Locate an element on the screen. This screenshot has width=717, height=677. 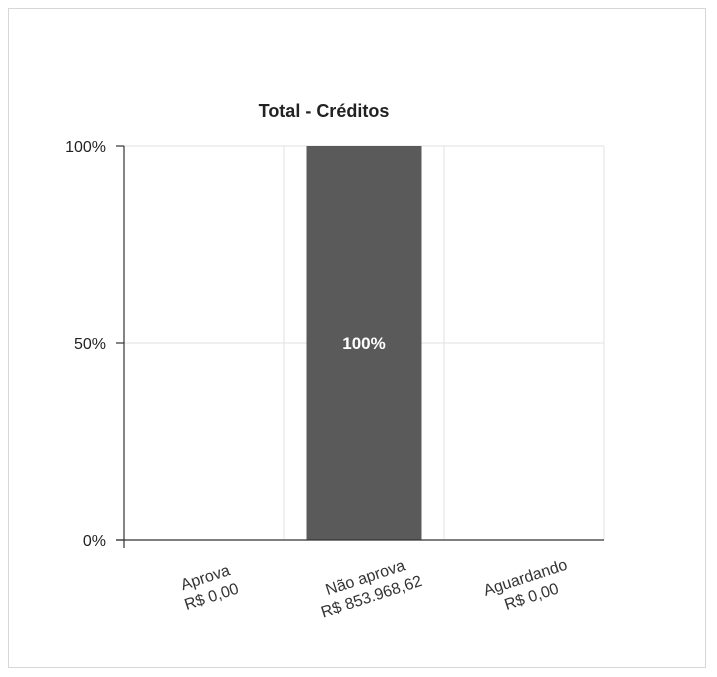
y-axis-ticks: 0% 50% 100% is located at coordinates (85, 344).